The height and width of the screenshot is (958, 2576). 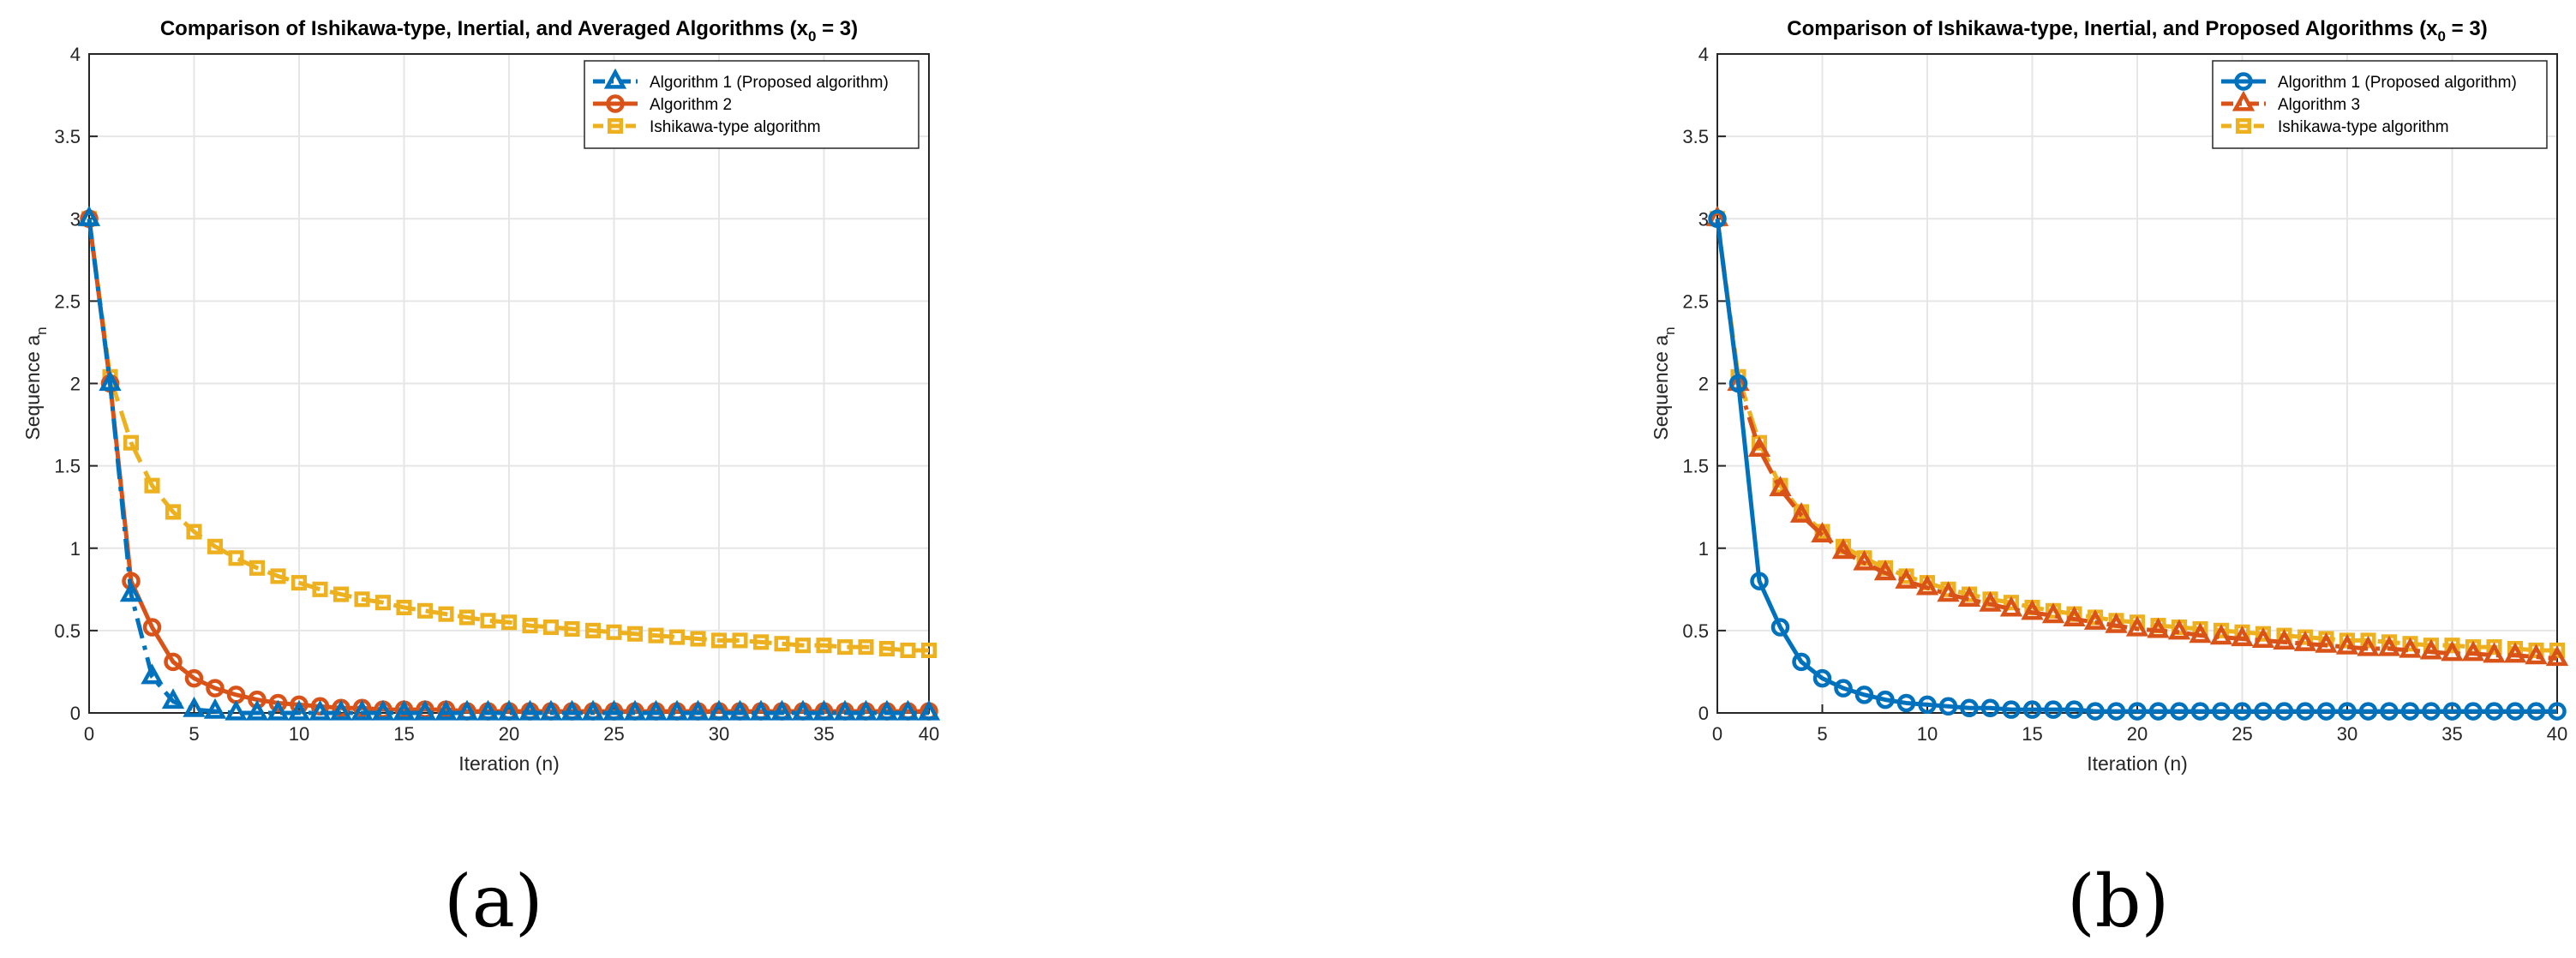 What do you see at coordinates (75, 384) in the screenshot?
I see `y-tick-label: 2` at bounding box center [75, 384].